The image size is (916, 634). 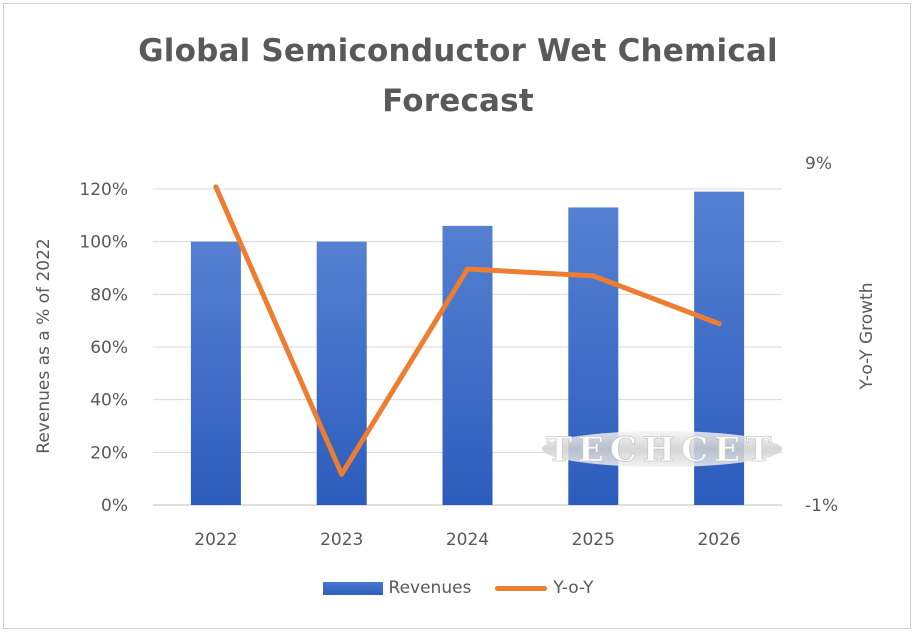 I want to click on watermark-text: TECHCET, so click(x=662, y=450).